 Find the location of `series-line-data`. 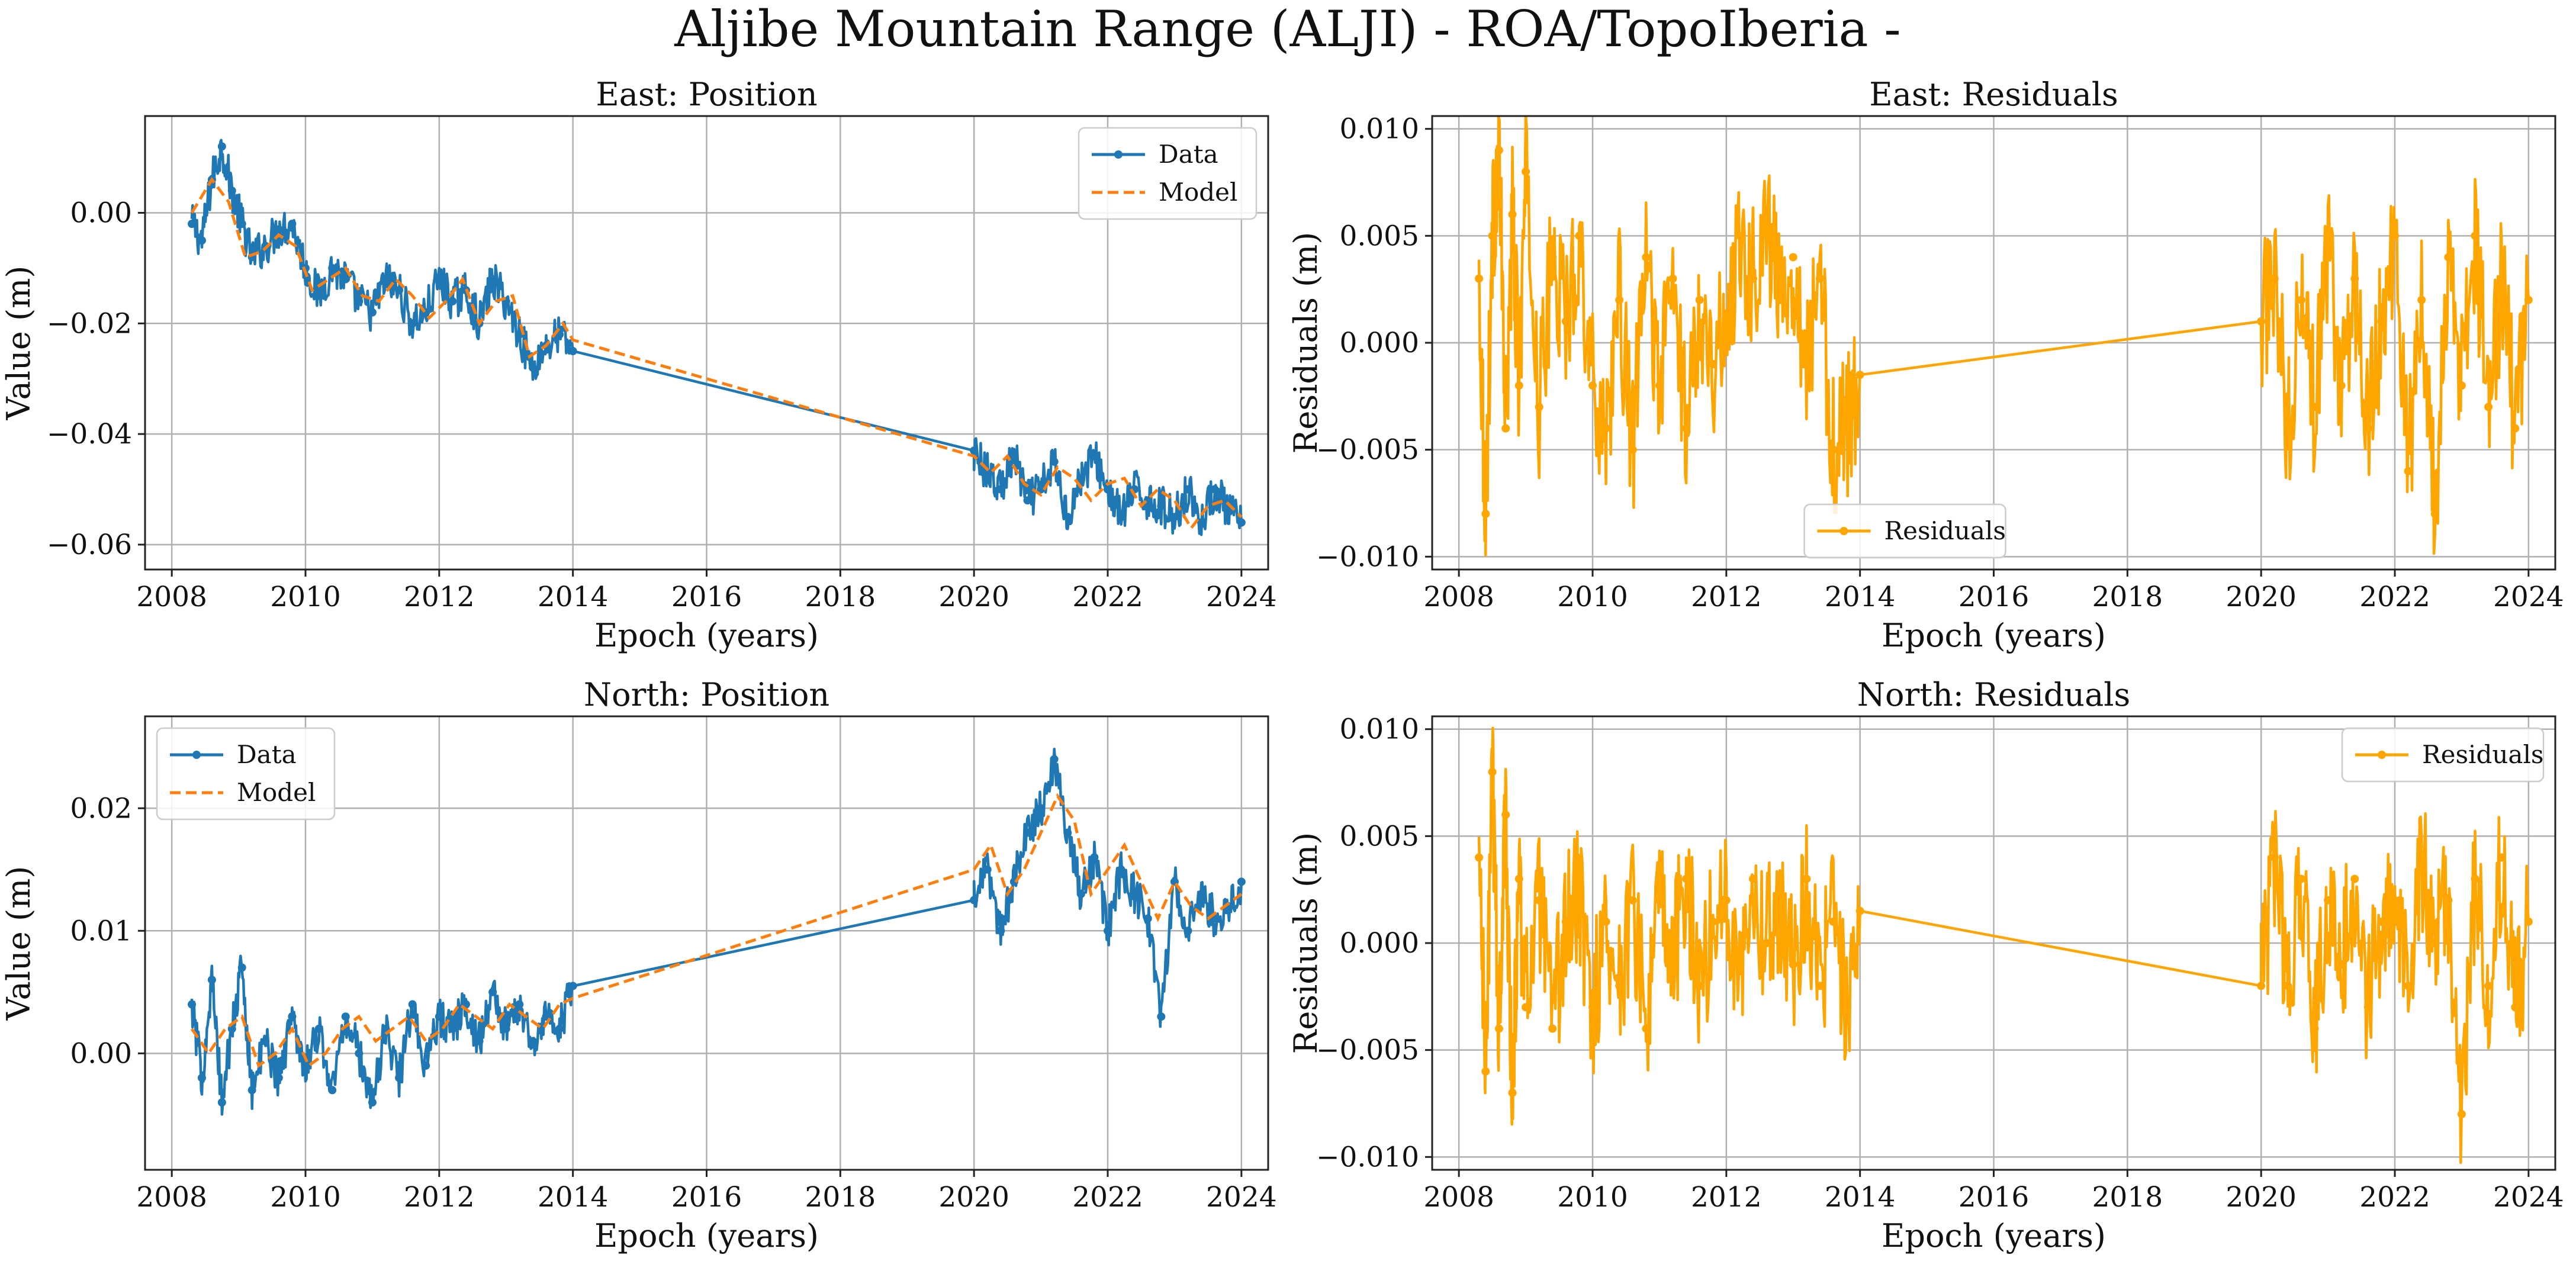

series-line-data is located at coordinates (717, 932).